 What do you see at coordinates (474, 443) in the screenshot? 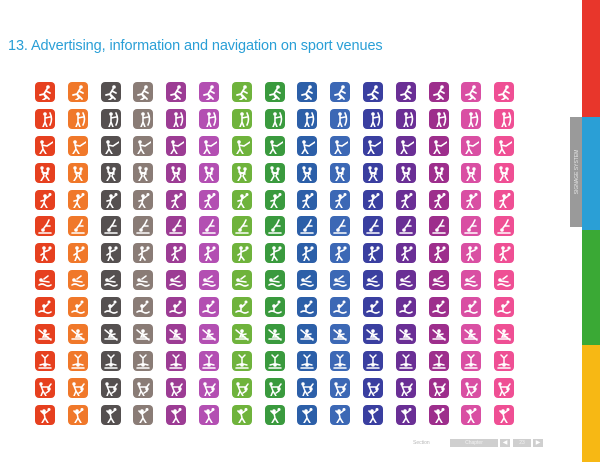
I see `footer-chapter-label: Chapter` at bounding box center [474, 443].